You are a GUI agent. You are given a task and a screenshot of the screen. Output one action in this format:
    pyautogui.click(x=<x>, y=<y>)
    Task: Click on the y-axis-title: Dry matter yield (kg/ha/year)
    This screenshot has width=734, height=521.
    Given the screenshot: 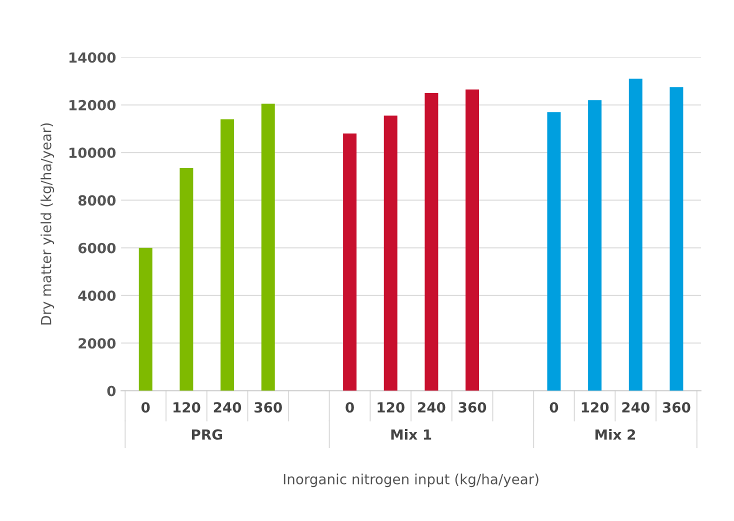 What is the action you would take?
    pyautogui.click(x=47, y=224)
    